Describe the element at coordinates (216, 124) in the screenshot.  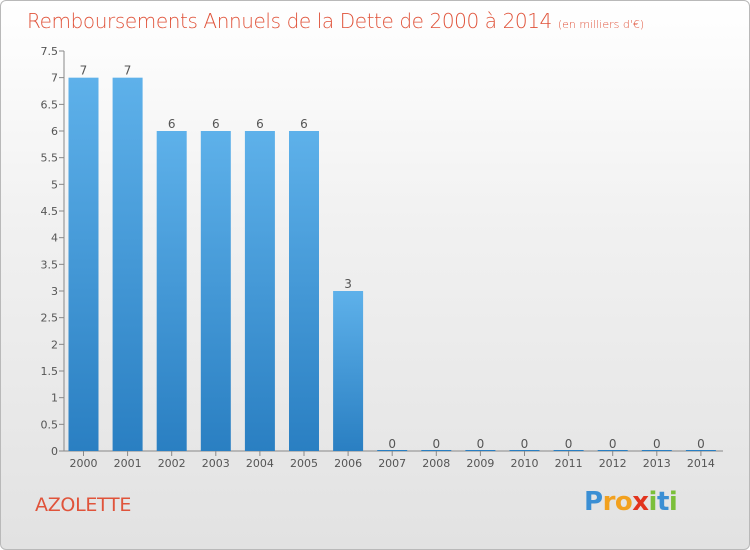
I see `data-label-2003: 6` at that location.